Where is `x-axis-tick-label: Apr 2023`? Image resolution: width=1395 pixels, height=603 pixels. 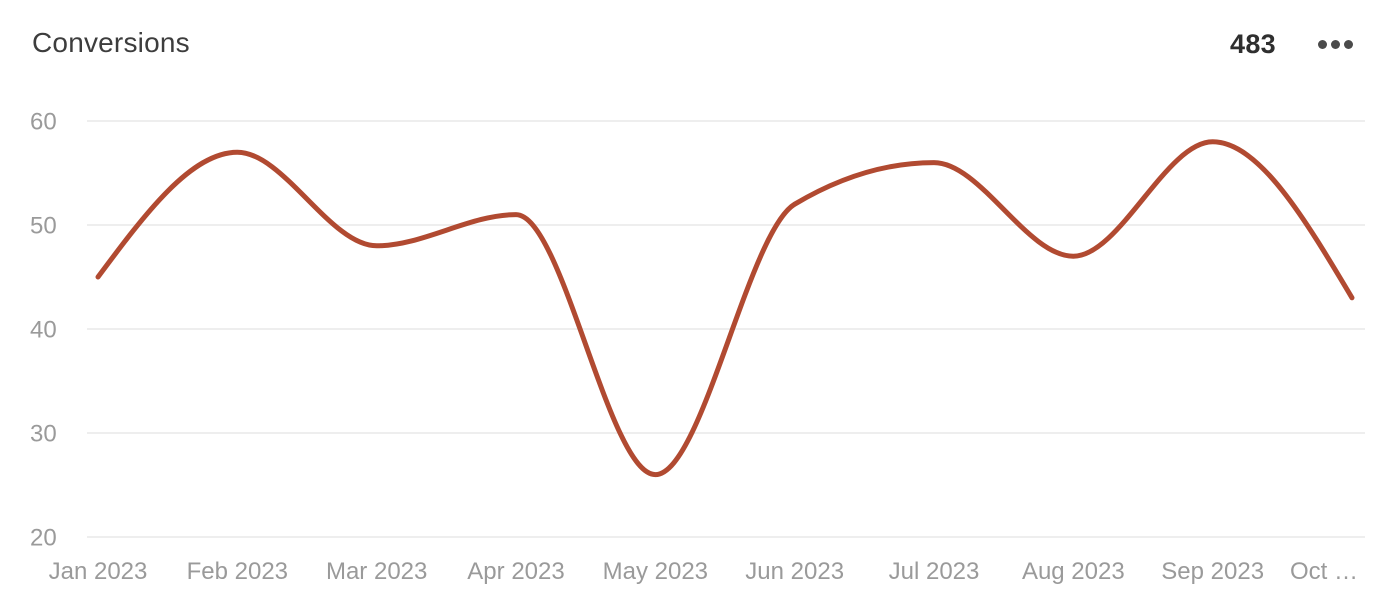 x-axis-tick-label: Apr 2023 is located at coordinates (515, 571).